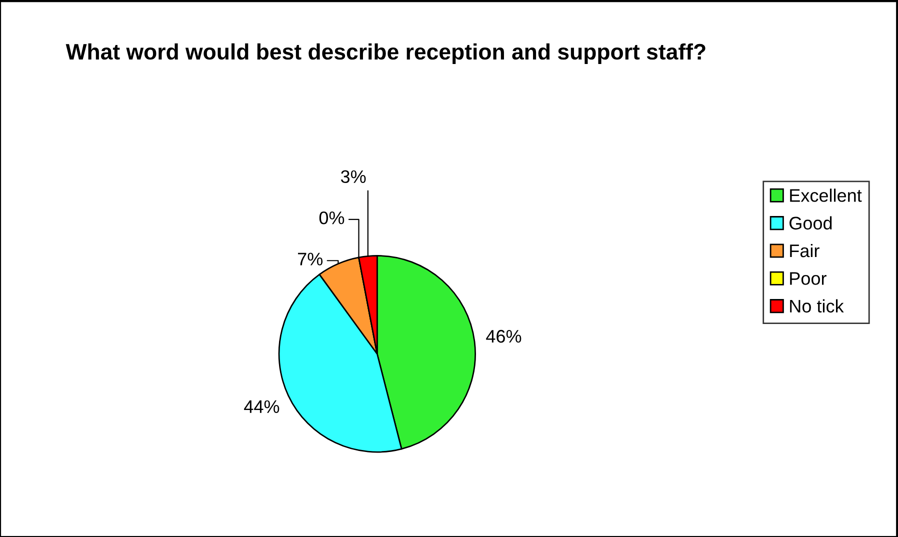 Image resolution: width=898 pixels, height=537 pixels. What do you see at coordinates (504, 336) in the screenshot?
I see `data-label: 46%` at bounding box center [504, 336].